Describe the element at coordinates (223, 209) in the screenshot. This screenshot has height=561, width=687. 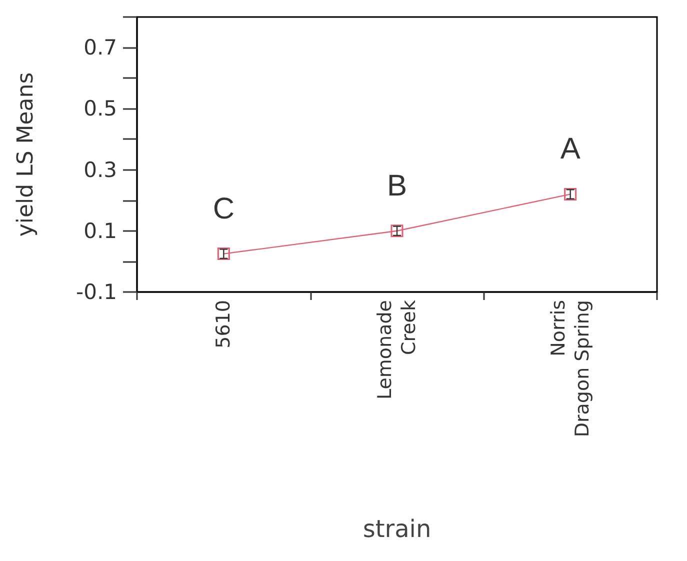
I see `annotation: C` at that location.